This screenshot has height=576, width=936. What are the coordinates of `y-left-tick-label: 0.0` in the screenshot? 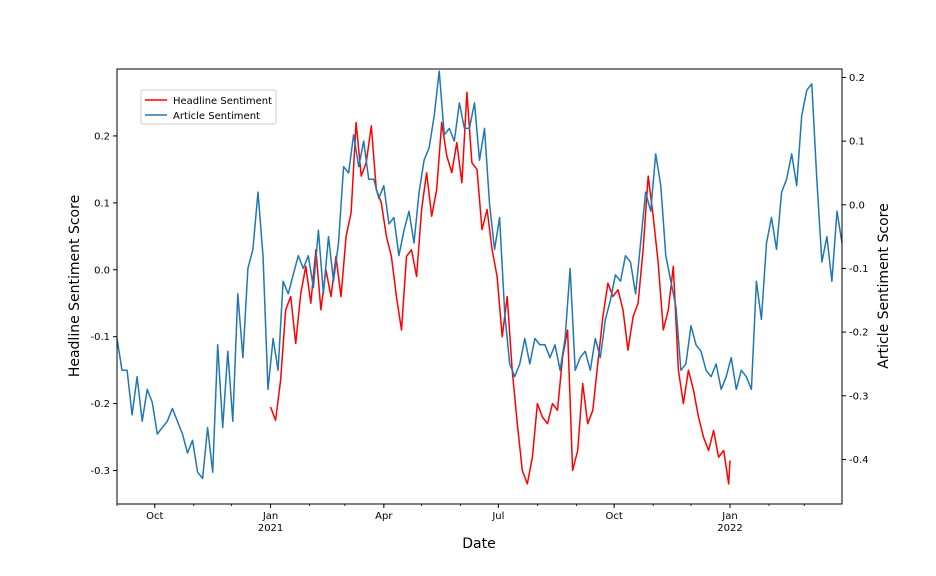 It's located at (102, 270).